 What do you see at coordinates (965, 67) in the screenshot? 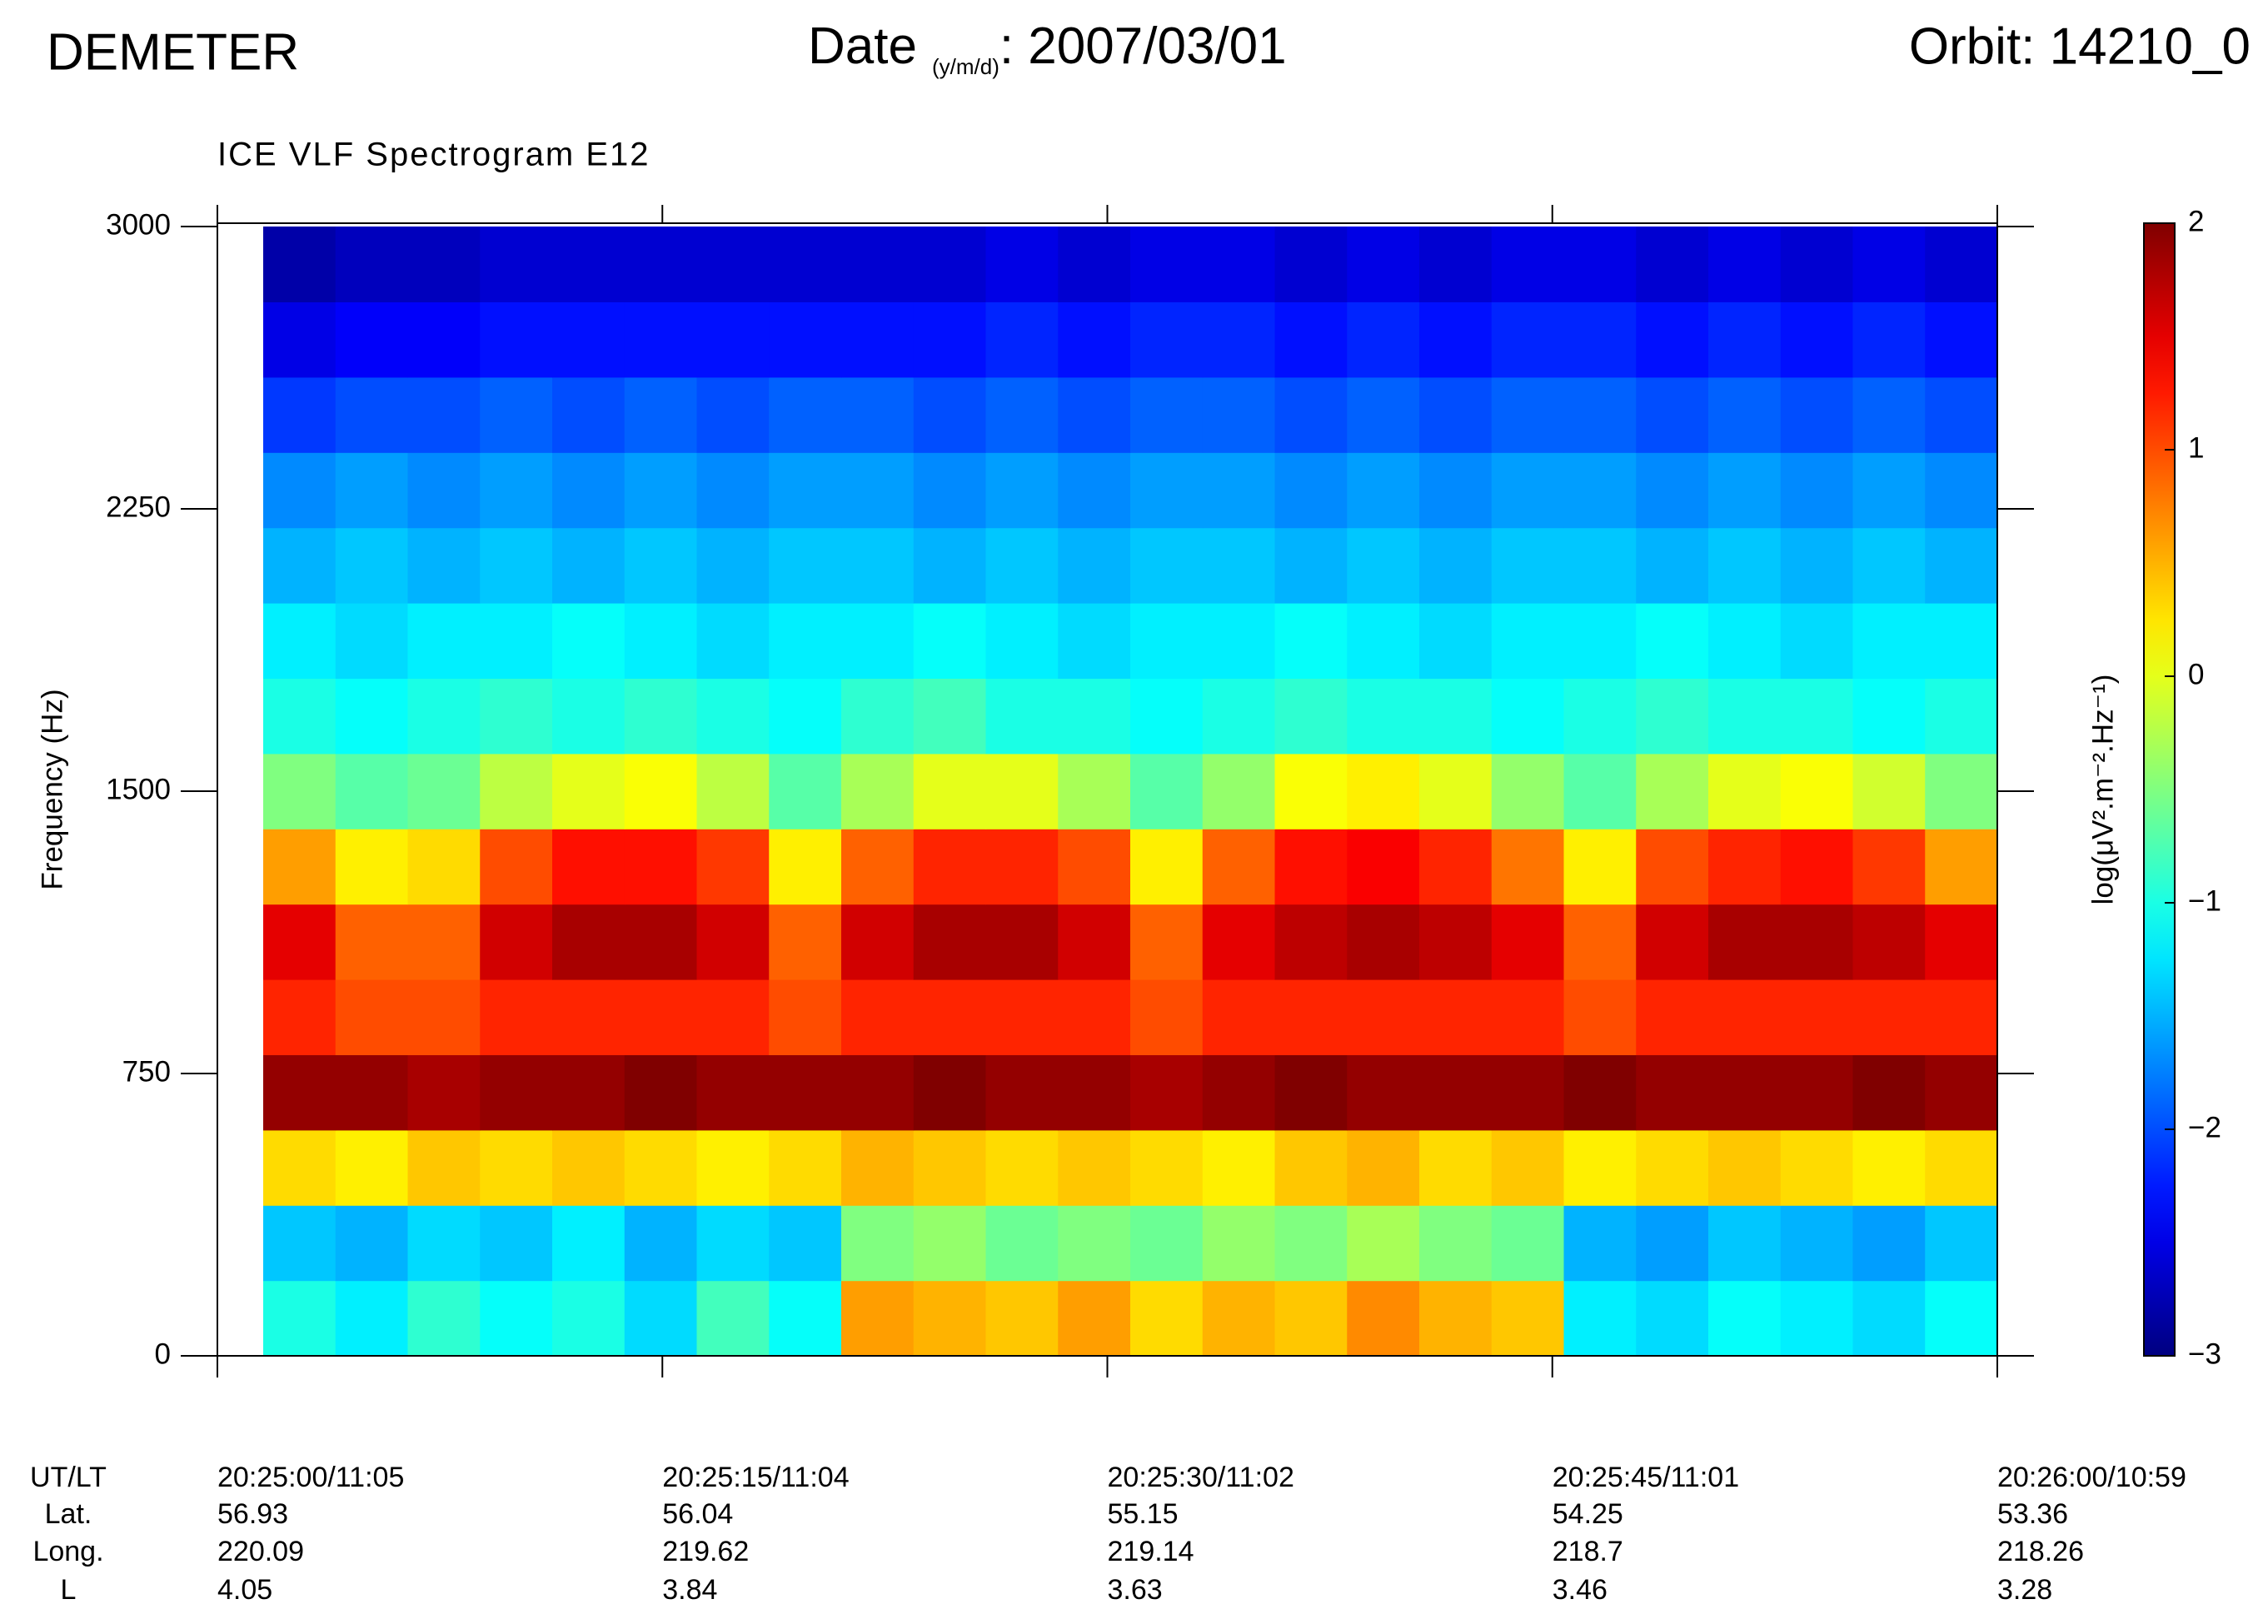
I see `date-units: (y/m/d)` at bounding box center [965, 67].